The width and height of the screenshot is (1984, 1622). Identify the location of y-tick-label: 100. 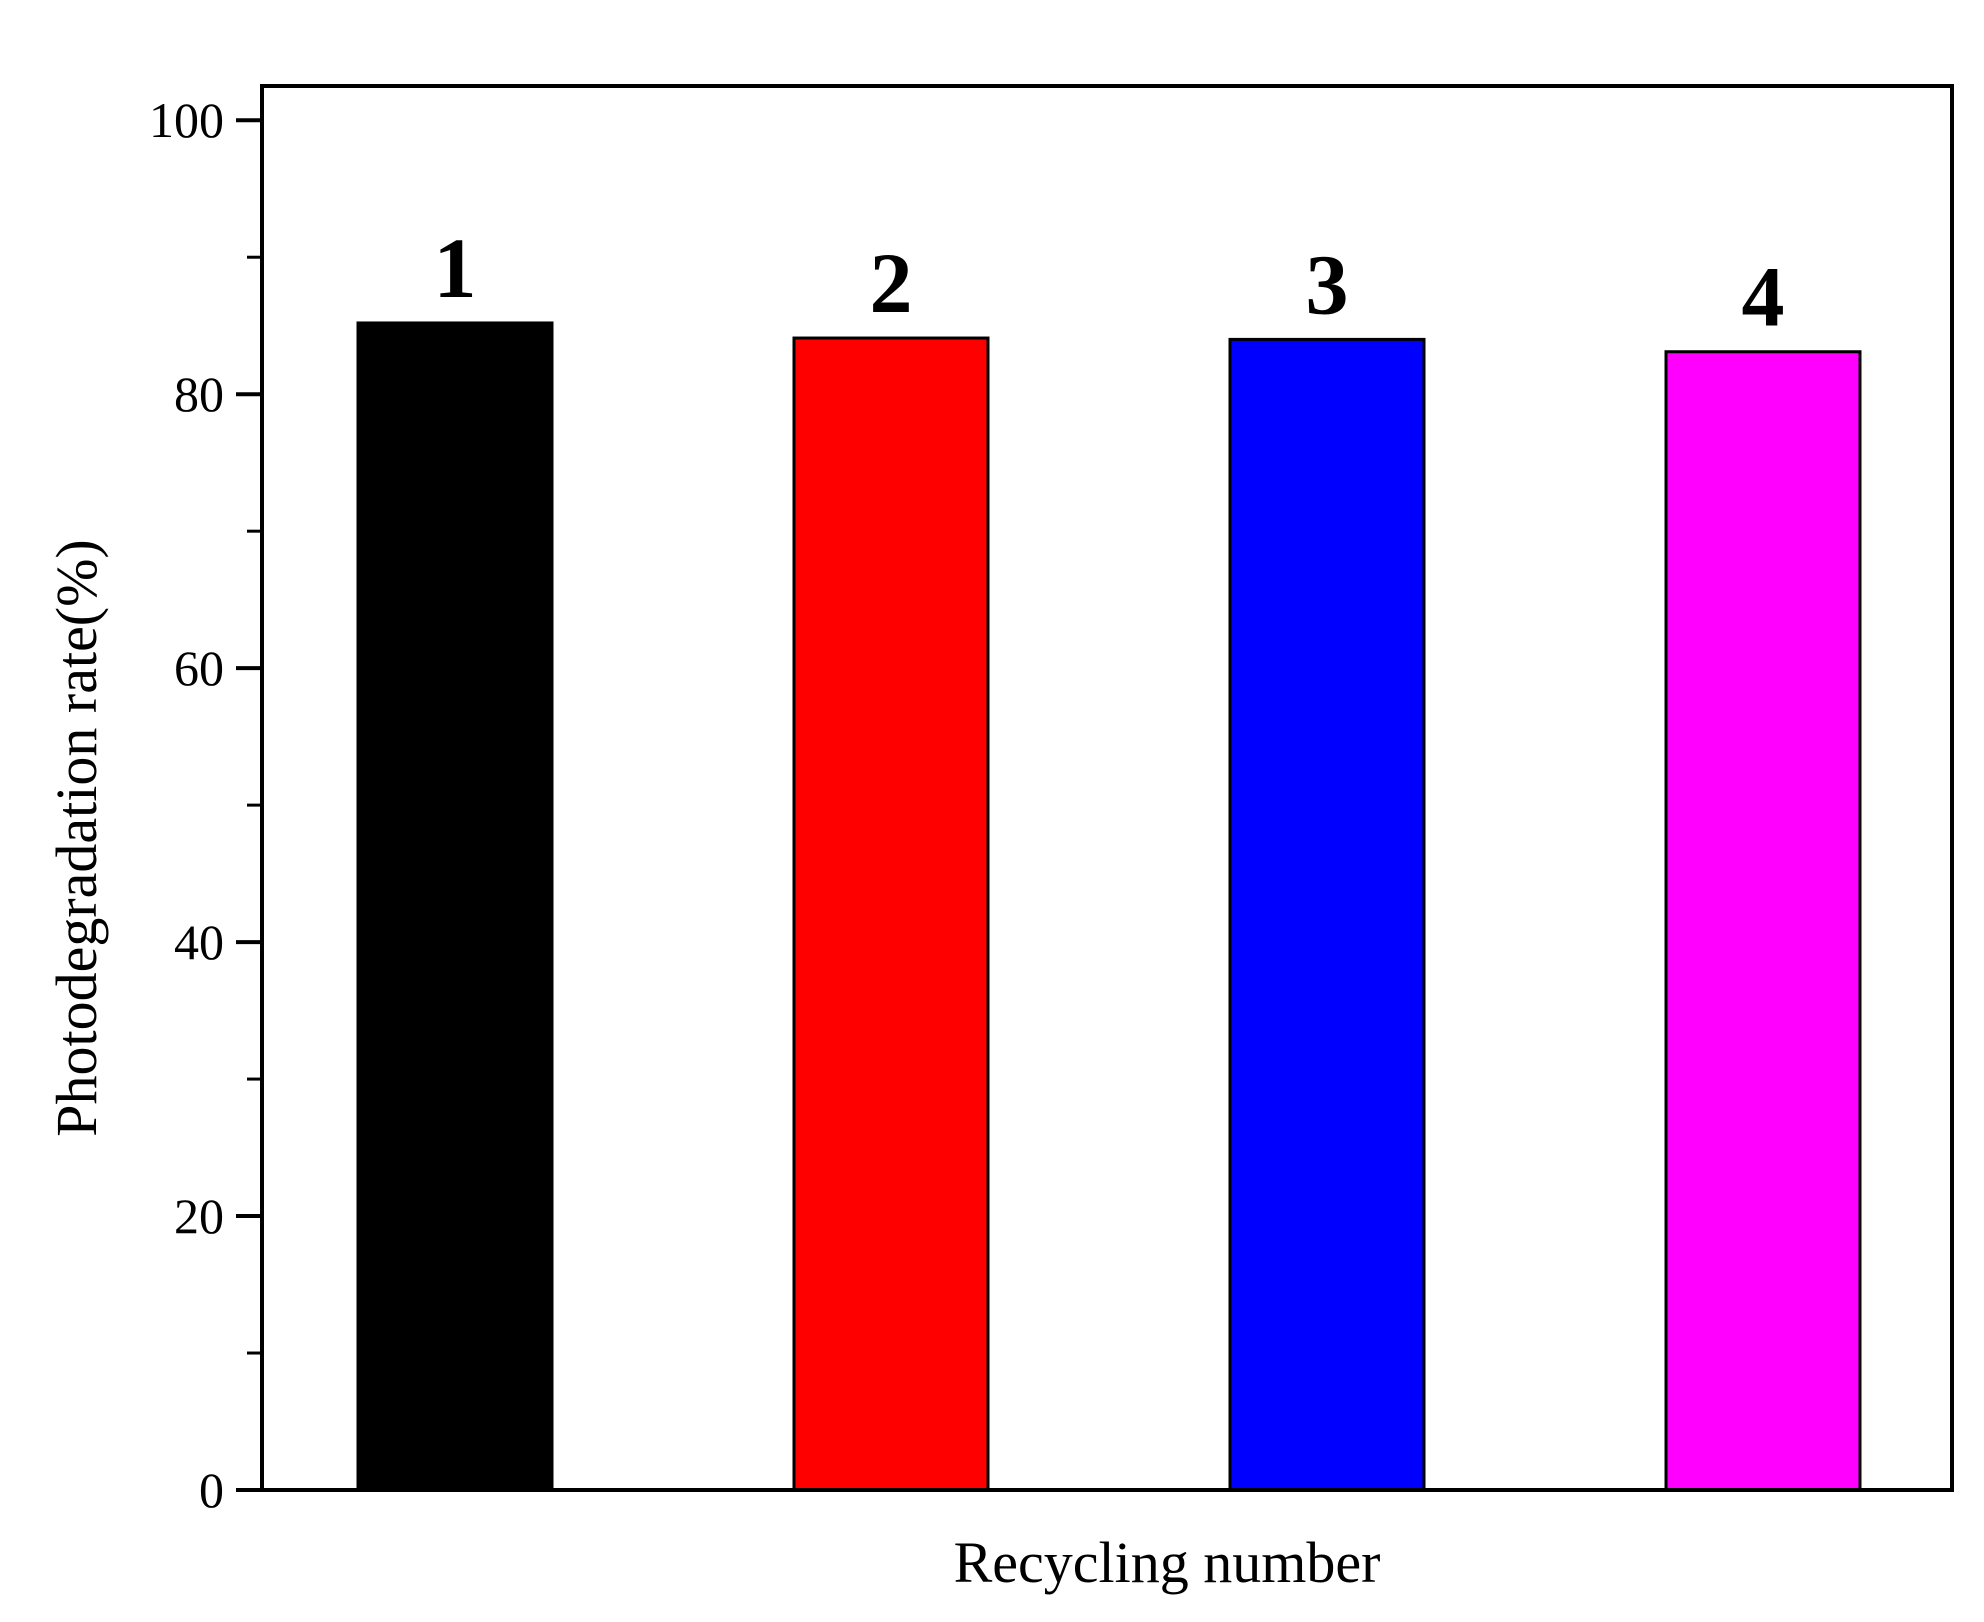
(186, 120).